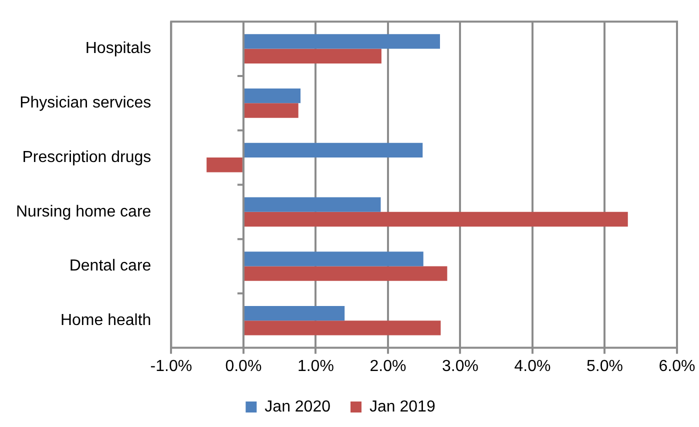 This screenshot has width=699, height=427. What do you see at coordinates (87, 157) in the screenshot?
I see `y-tick-label: Prescription drugs` at bounding box center [87, 157].